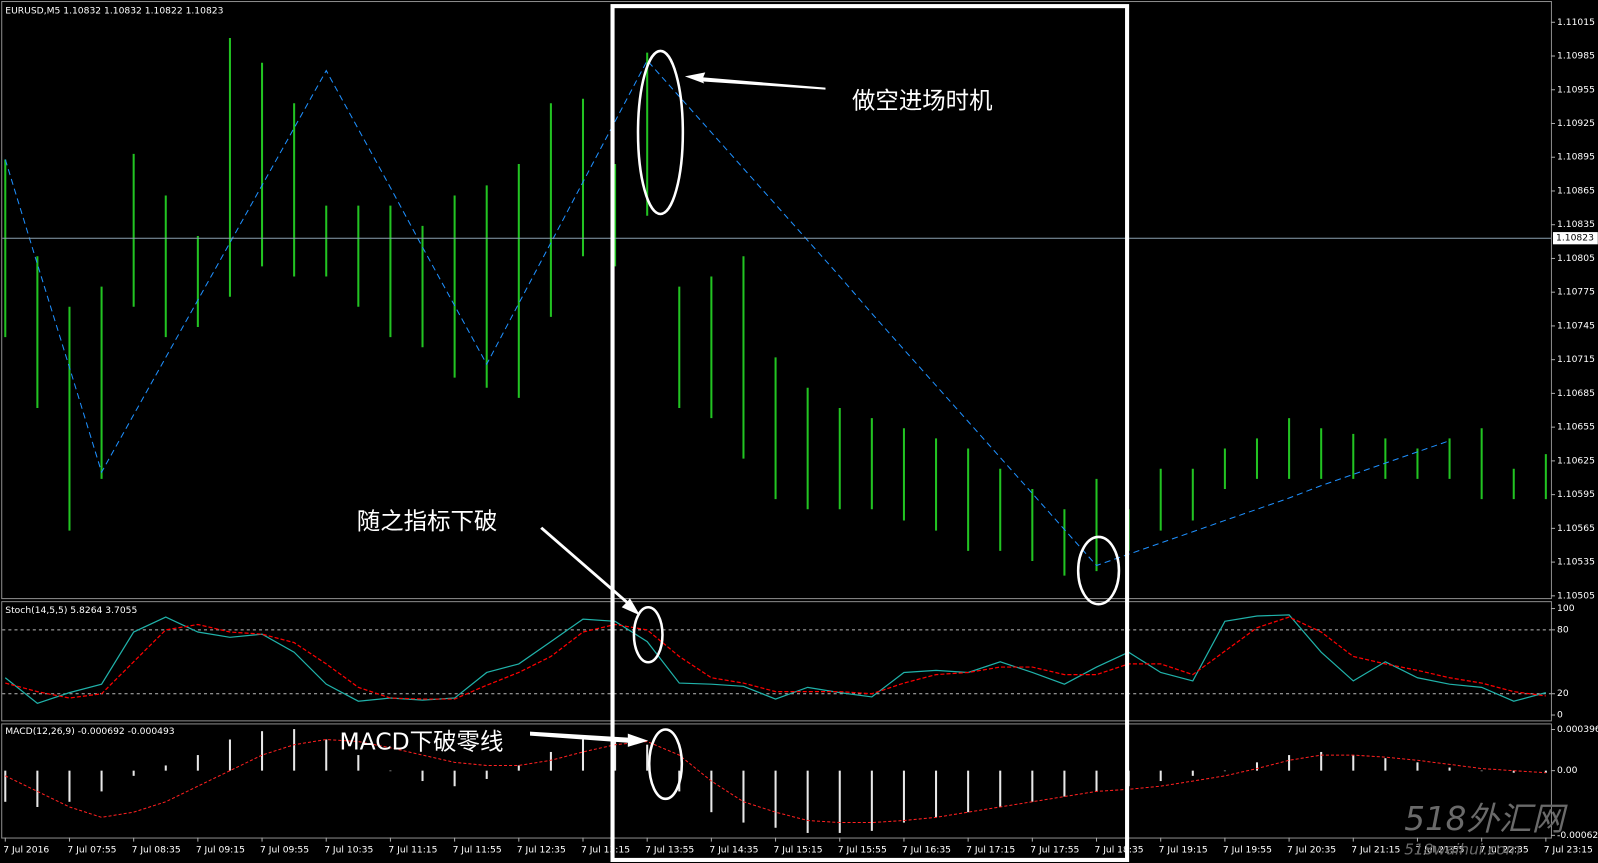 Image resolution: width=1598 pixels, height=863 pixels. What do you see at coordinates (605, 849) in the screenshot?
I see `x-tick-label: 7 Jul 13:15` at bounding box center [605, 849].